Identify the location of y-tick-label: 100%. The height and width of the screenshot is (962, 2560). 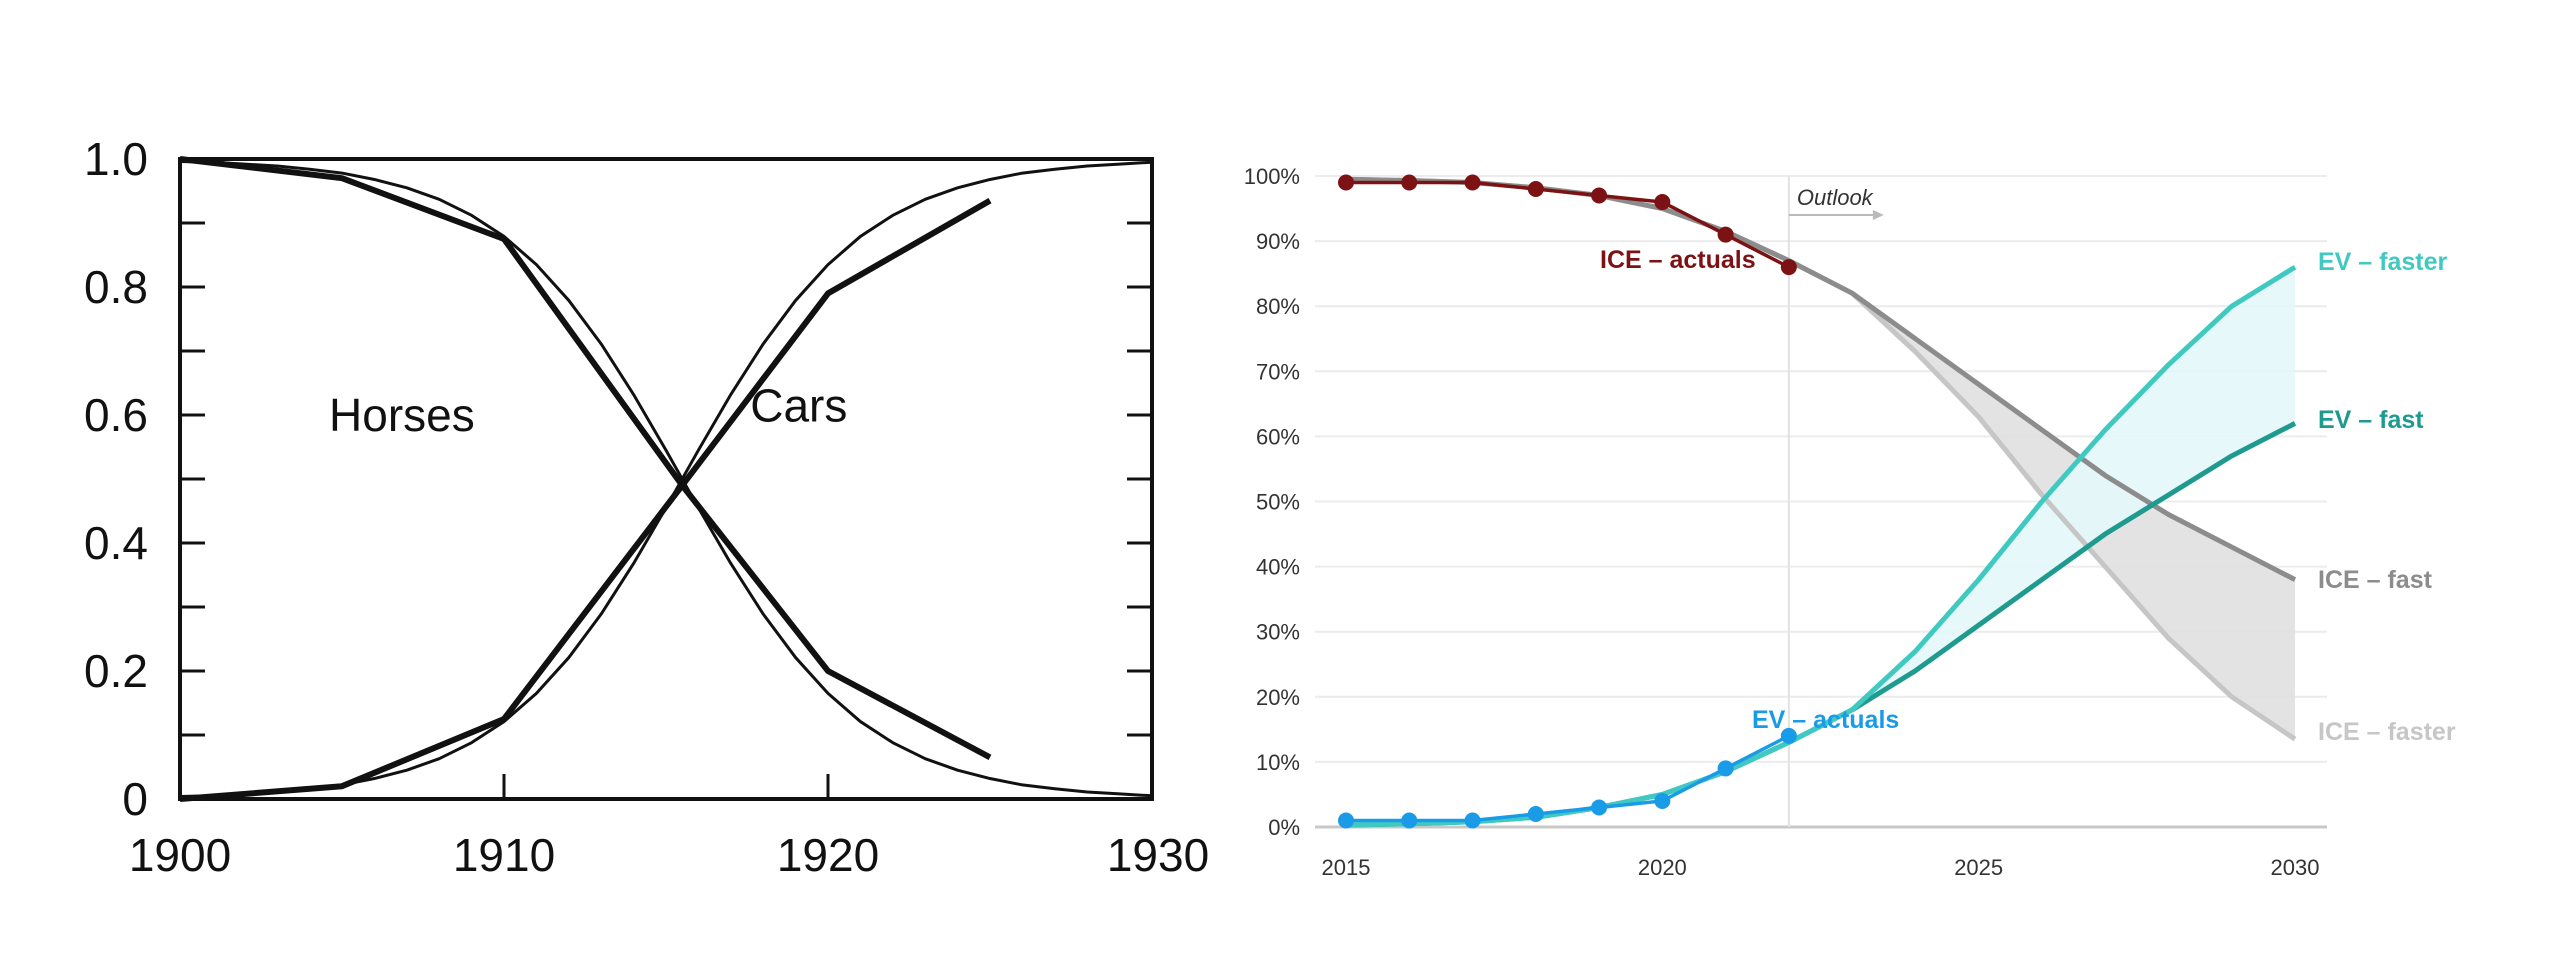
(1272, 176).